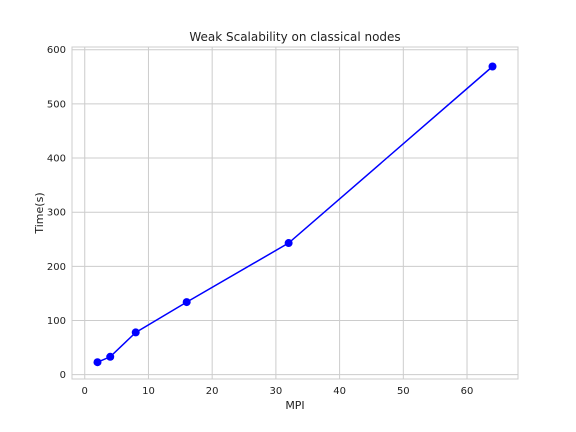 This screenshot has height=432, width=576. Describe the element at coordinates (276, 391) in the screenshot. I see `x-tick-label: 30` at that location.